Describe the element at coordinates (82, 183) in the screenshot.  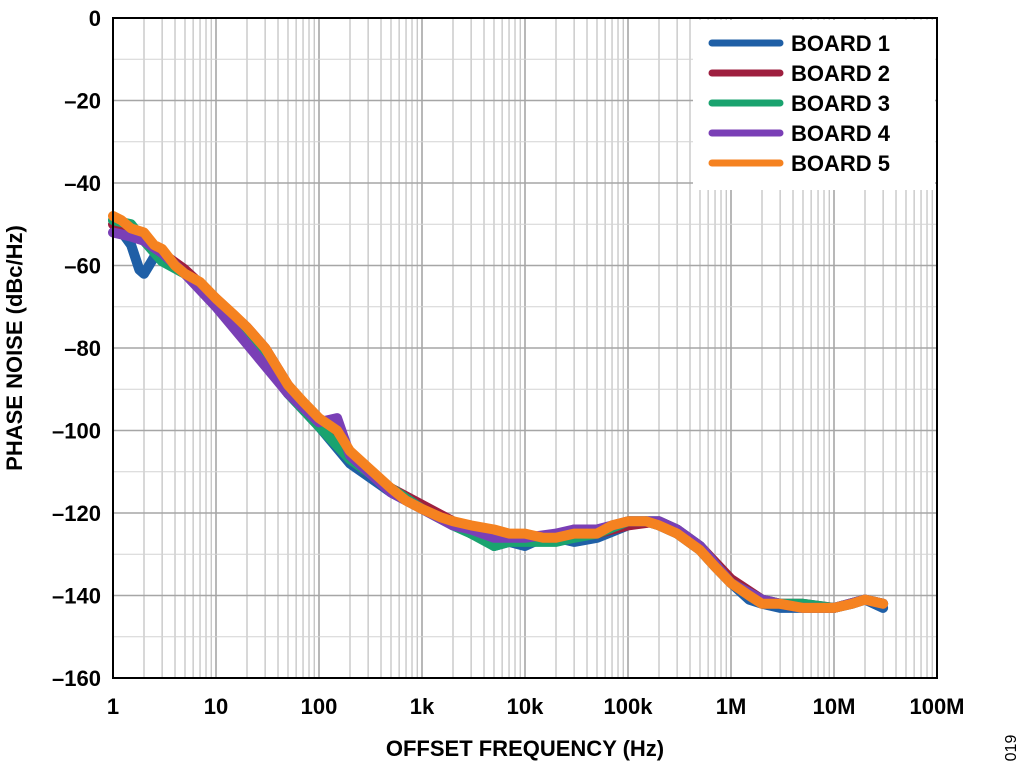
I see `y-tick-label: –40` at that location.